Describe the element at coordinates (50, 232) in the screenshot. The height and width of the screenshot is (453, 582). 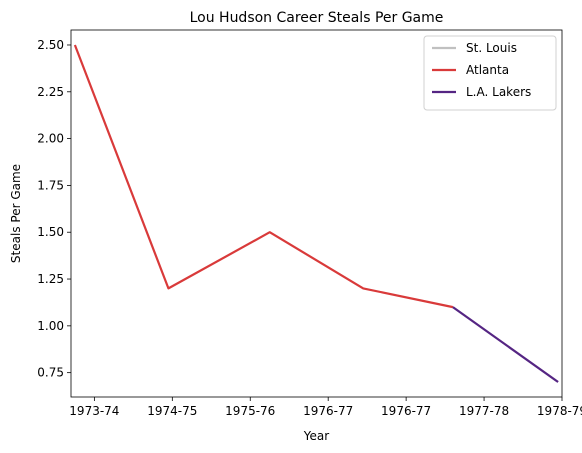
I see `y-tick-label: 1.50` at that location.